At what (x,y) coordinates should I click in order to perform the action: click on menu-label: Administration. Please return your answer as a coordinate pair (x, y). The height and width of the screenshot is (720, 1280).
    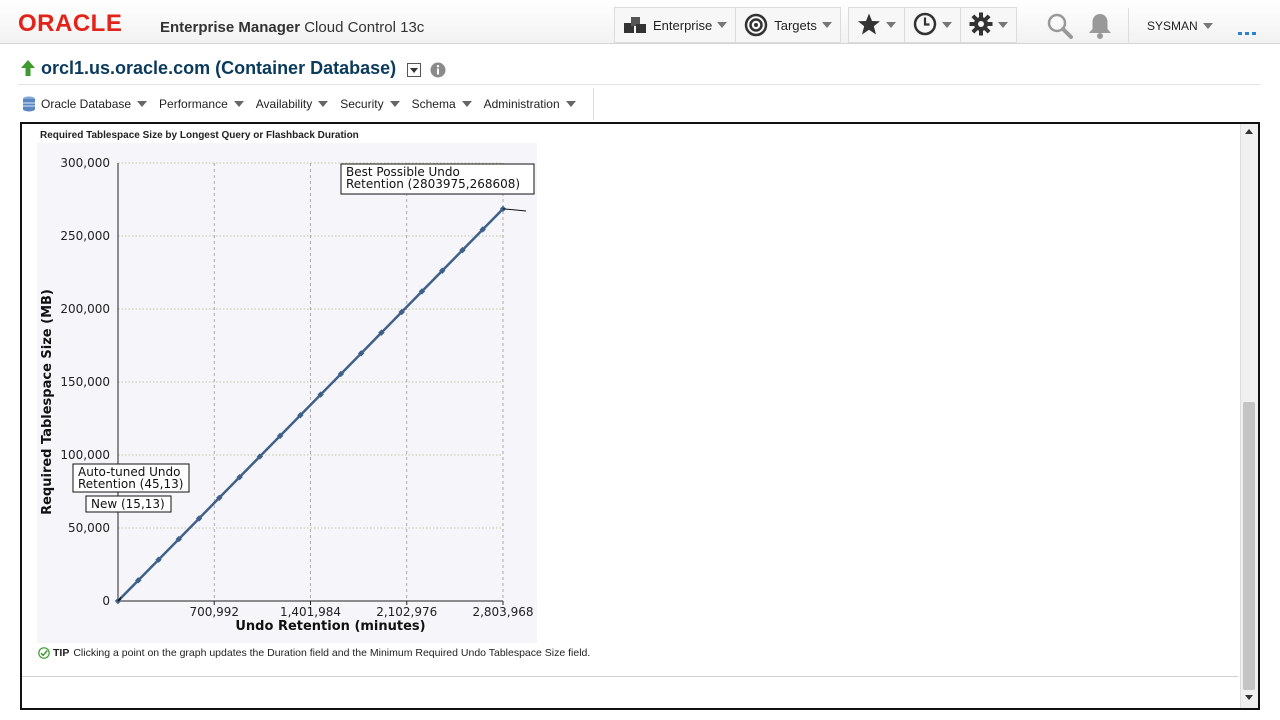
    Looking at the image, I should click on (521, 104).